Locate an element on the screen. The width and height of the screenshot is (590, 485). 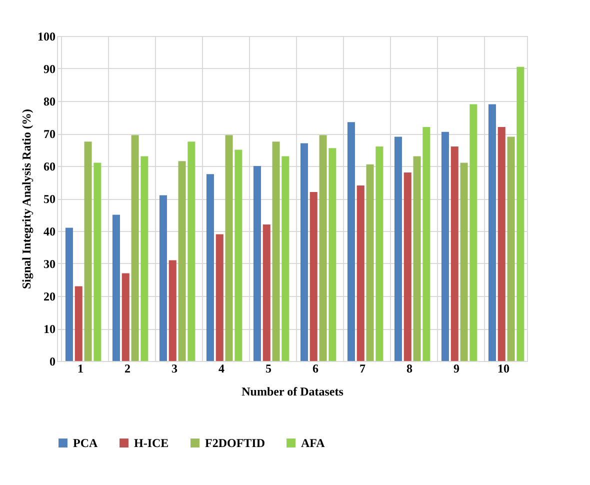
y-tick-label: 100 is located at coordinates (47, 37).